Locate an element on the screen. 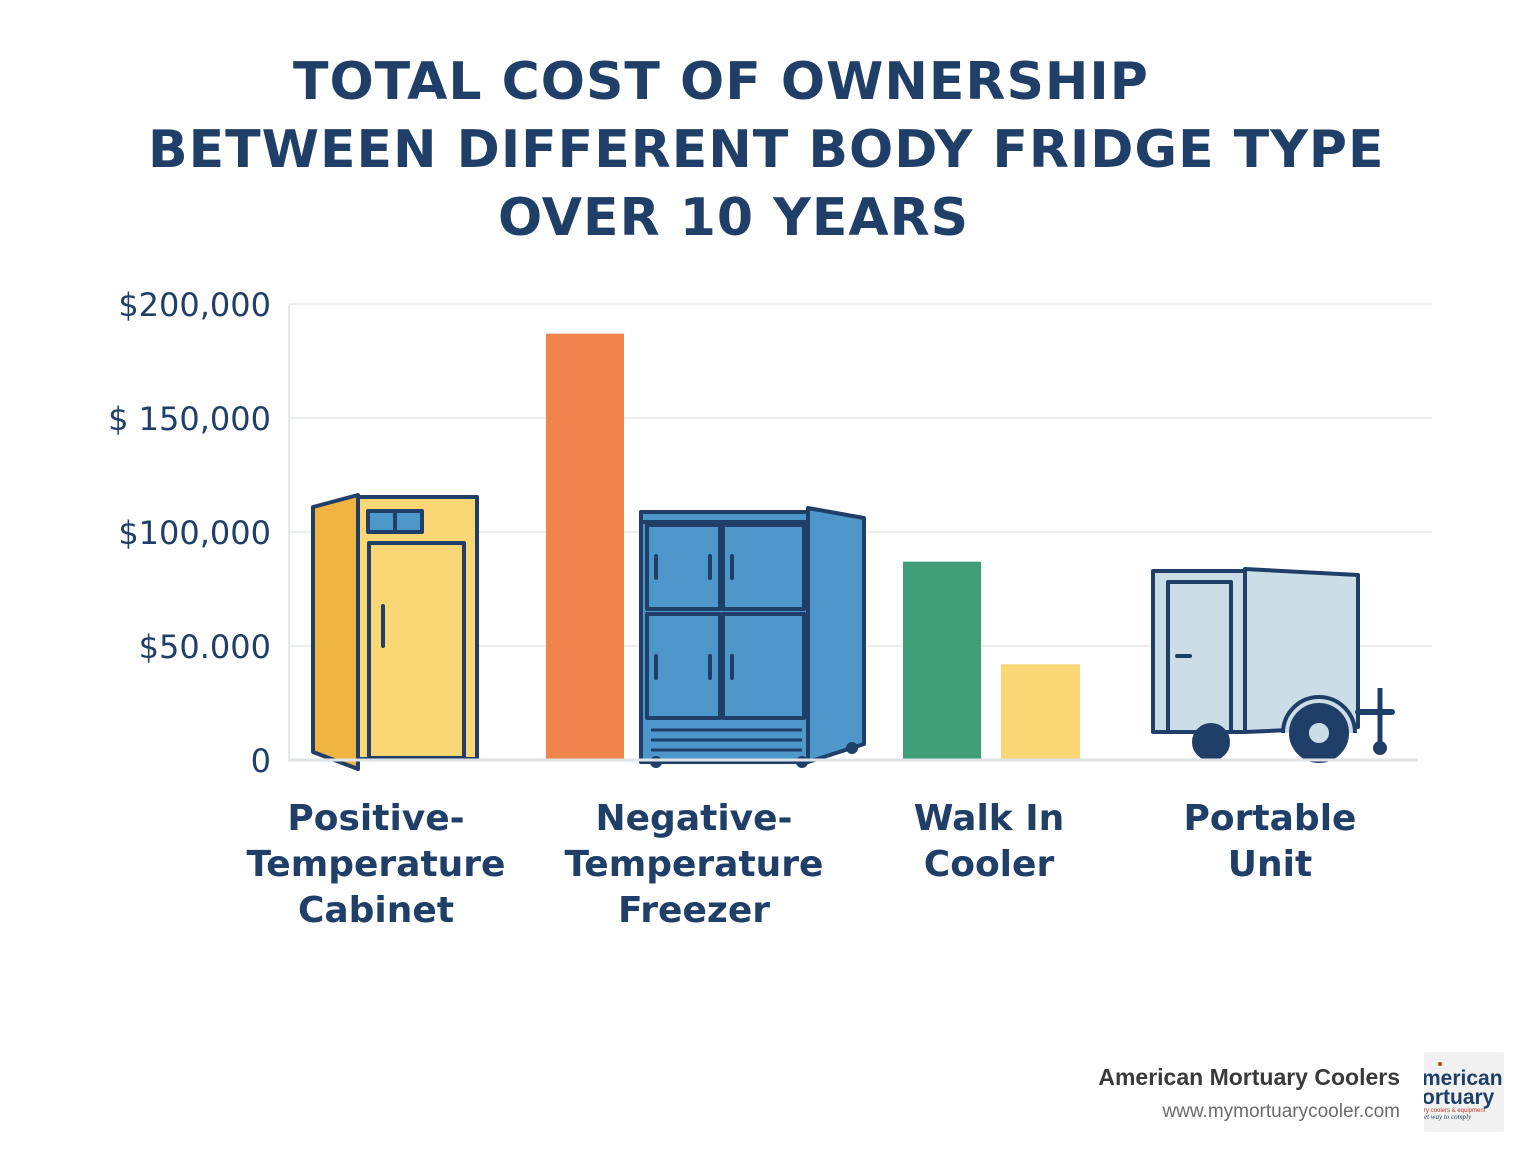 The width and height of the screenshot is (1536, 1154). trailer-icon is located at coordinates (1273, 665).